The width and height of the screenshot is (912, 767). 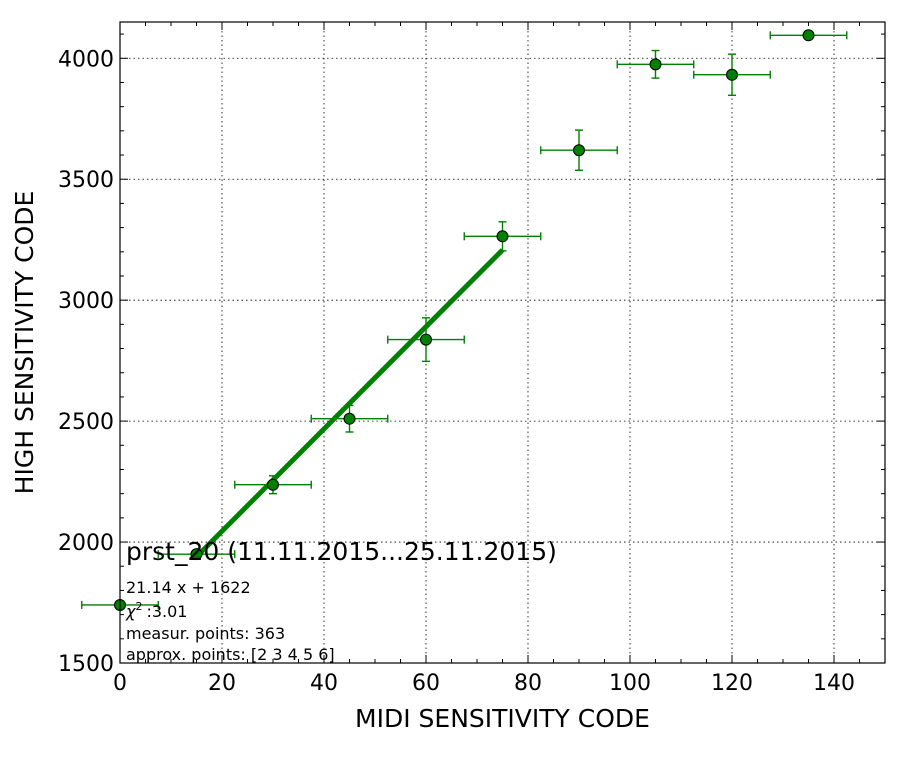 I want to click on fit-layer, so click(x=349, y=403).